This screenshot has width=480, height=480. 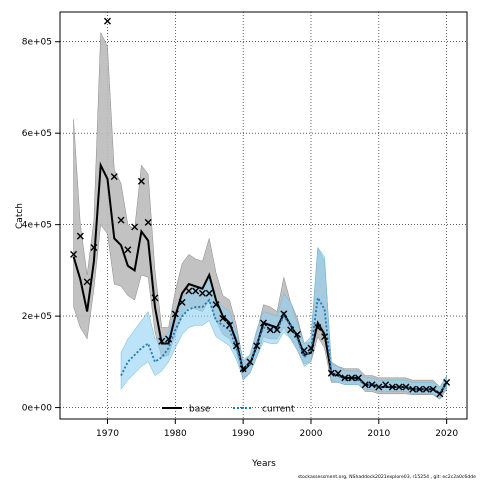 What do you see at coordinates (311, 434) in the screenshot?
I see `x-tick-label: 2000` at bounding box center [311, 434].